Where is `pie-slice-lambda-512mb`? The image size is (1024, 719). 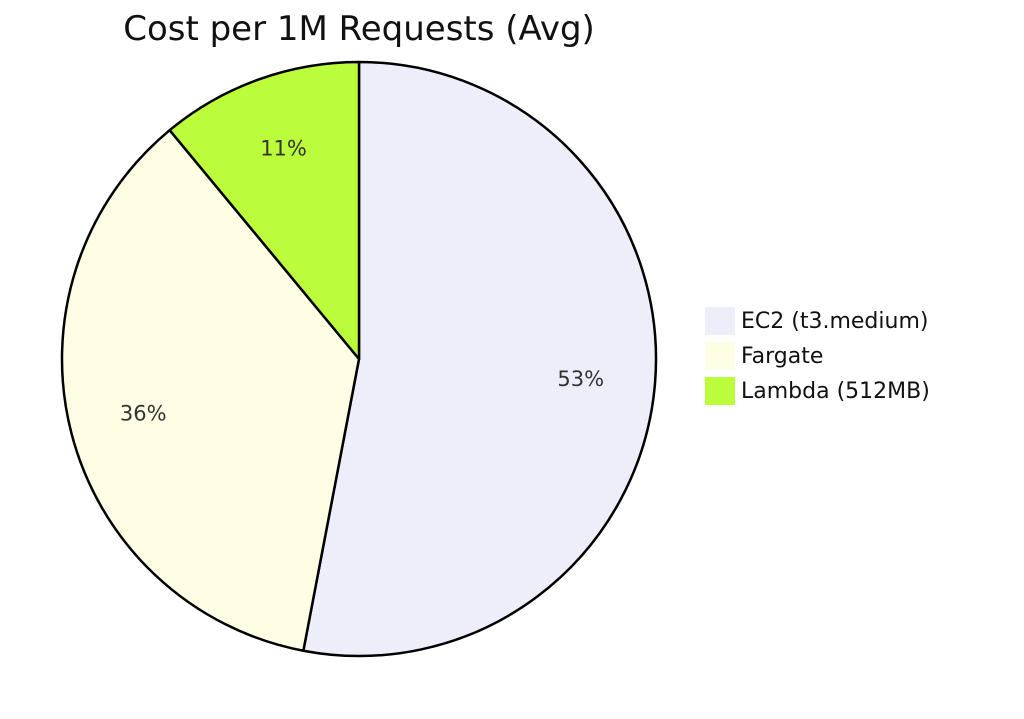
pie-slice-lambda-512mb is located at coordinates (264, 210).